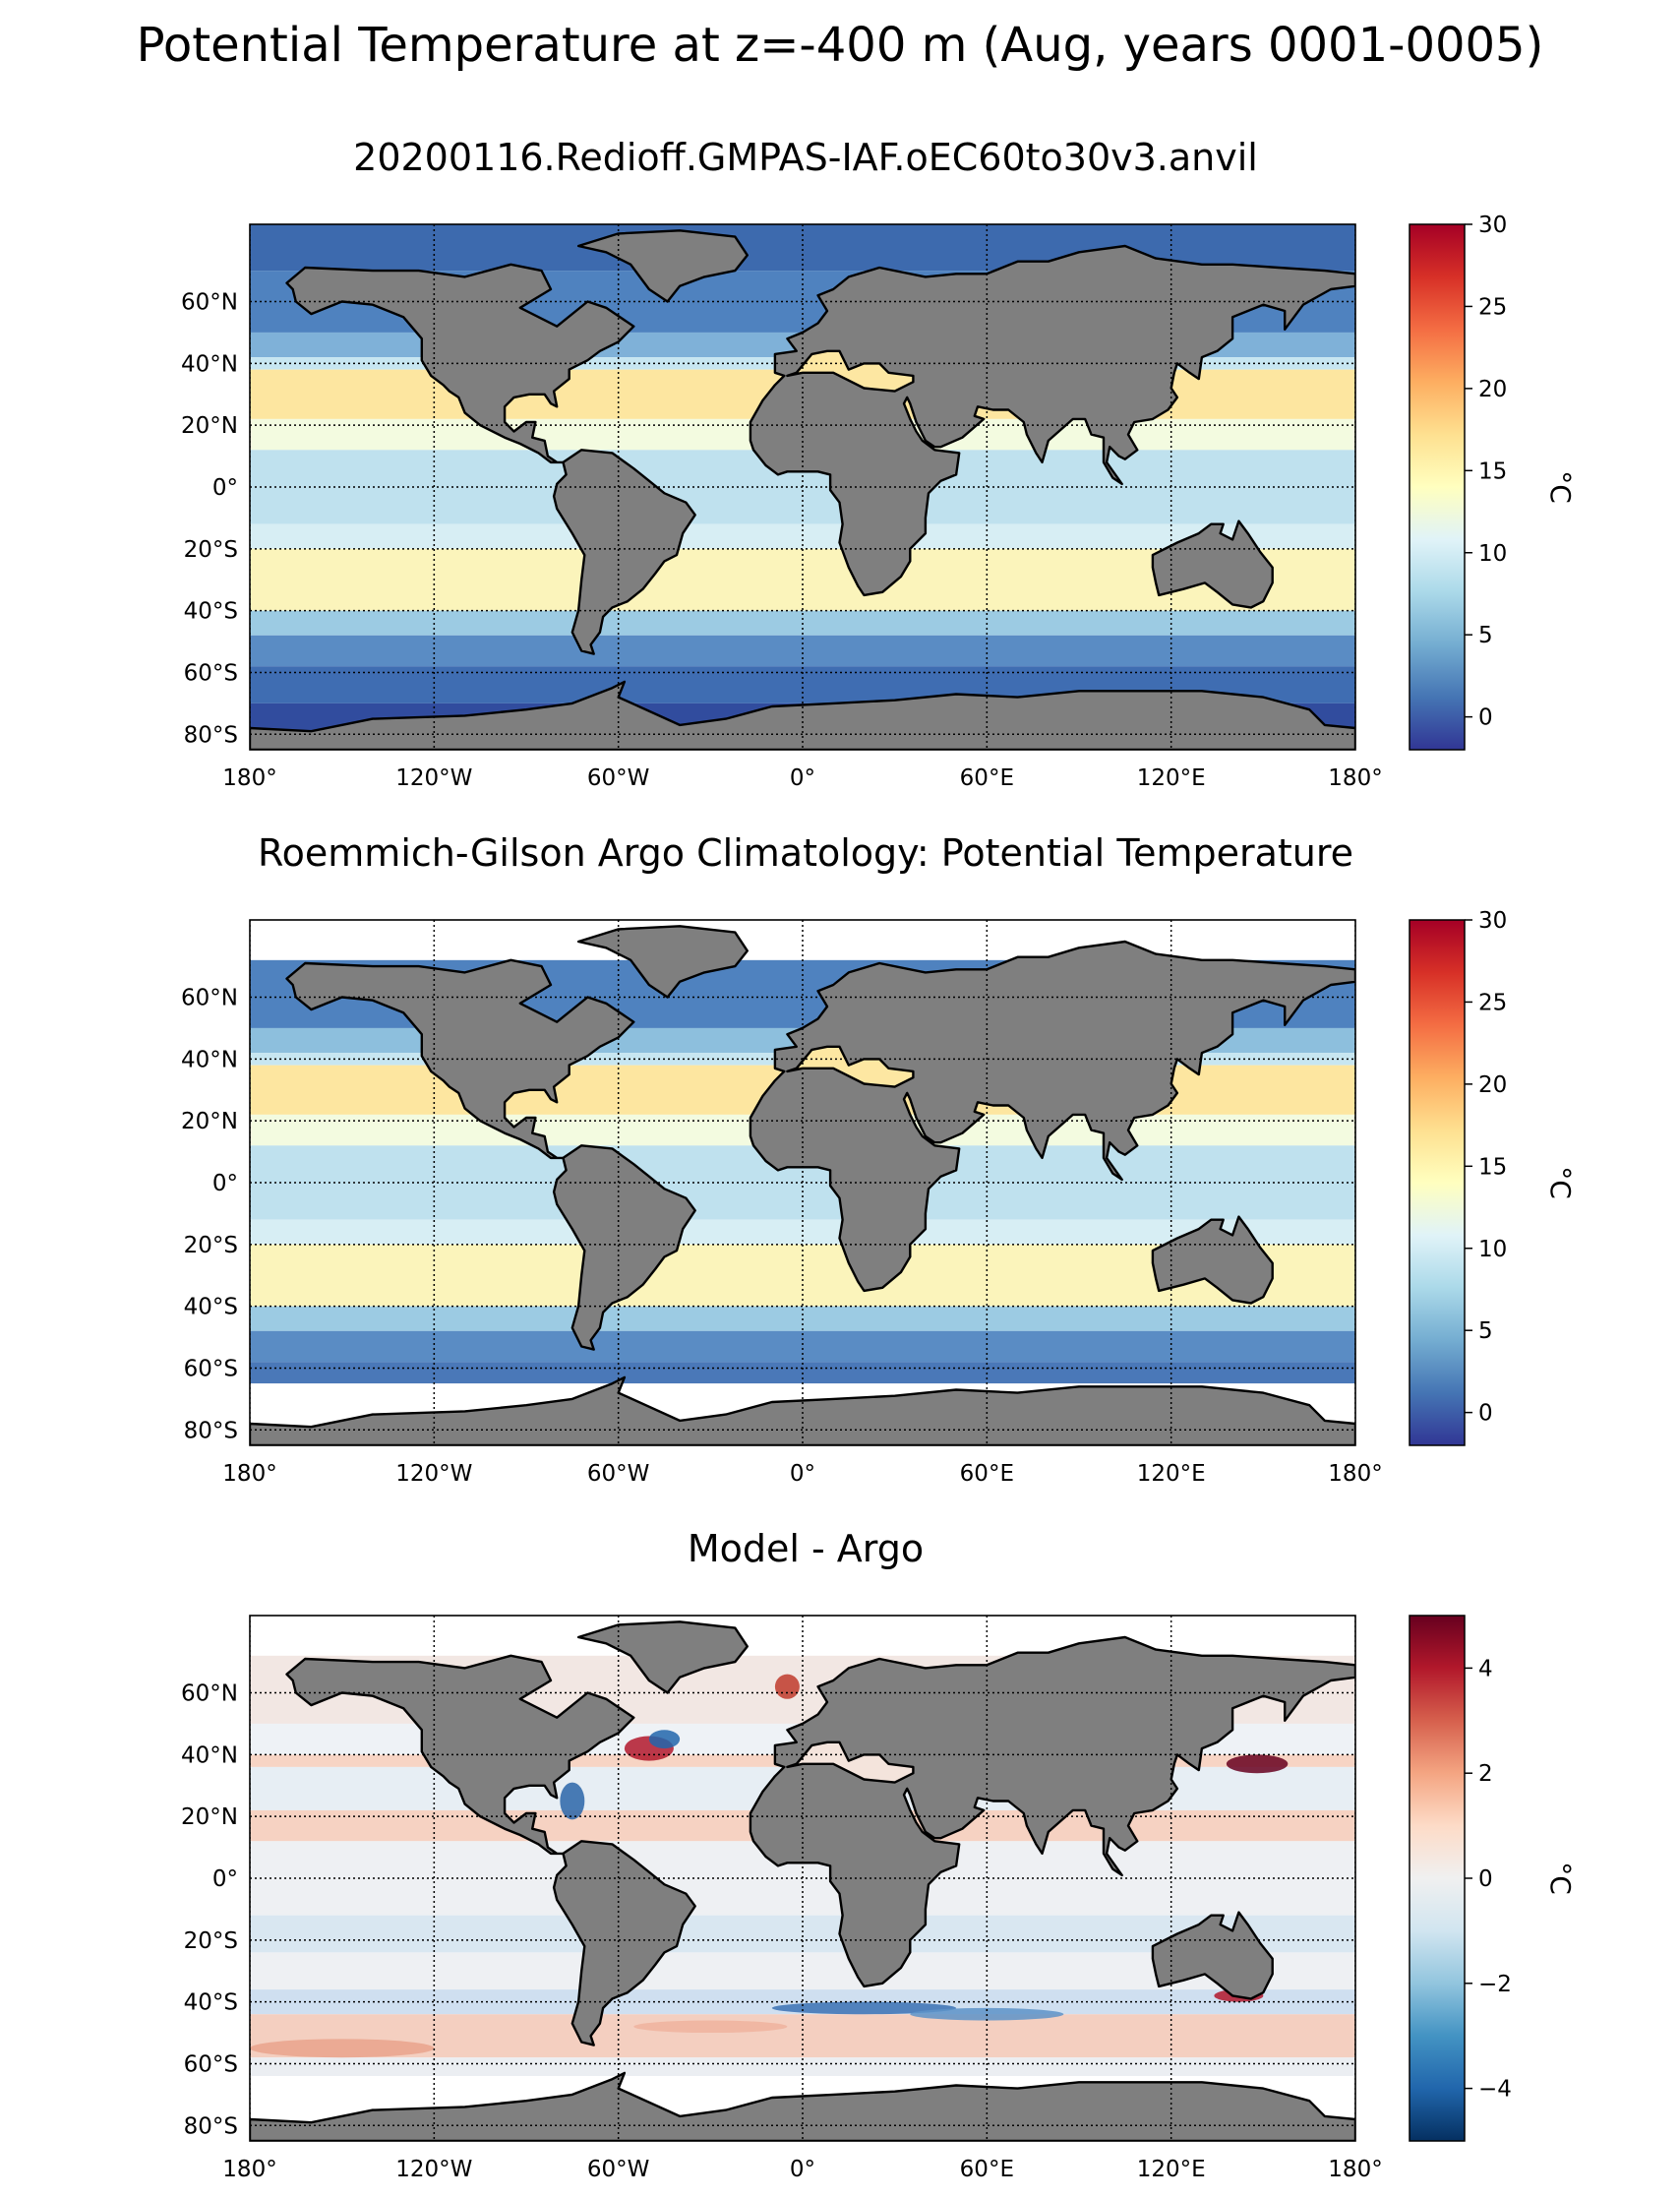  Describe the element at coordinates (1492, 1167) in the screenshot. I see `colorbar-tick-label: 15` at that location.